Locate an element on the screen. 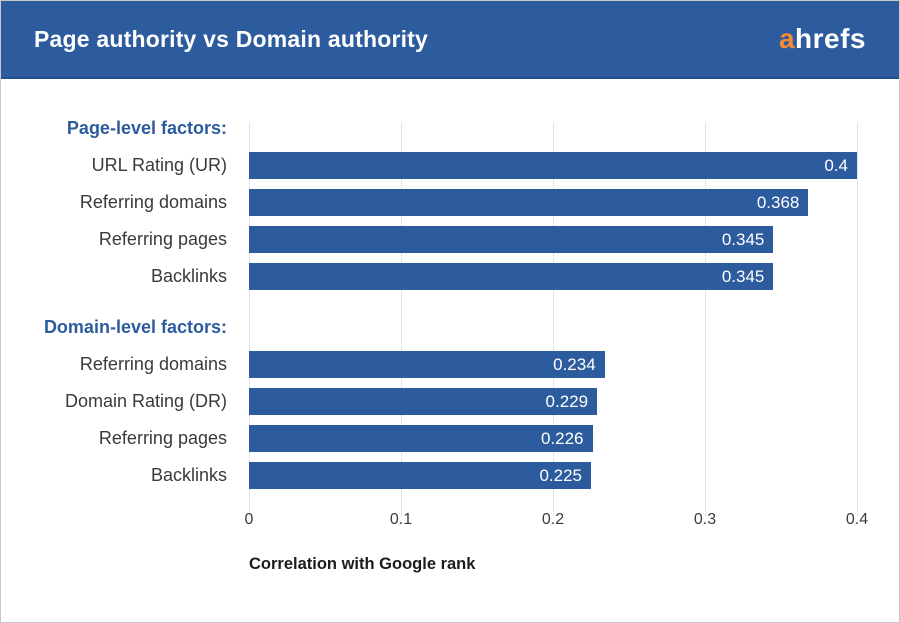  bar: 0.229 is located at coordinates (423, 401).